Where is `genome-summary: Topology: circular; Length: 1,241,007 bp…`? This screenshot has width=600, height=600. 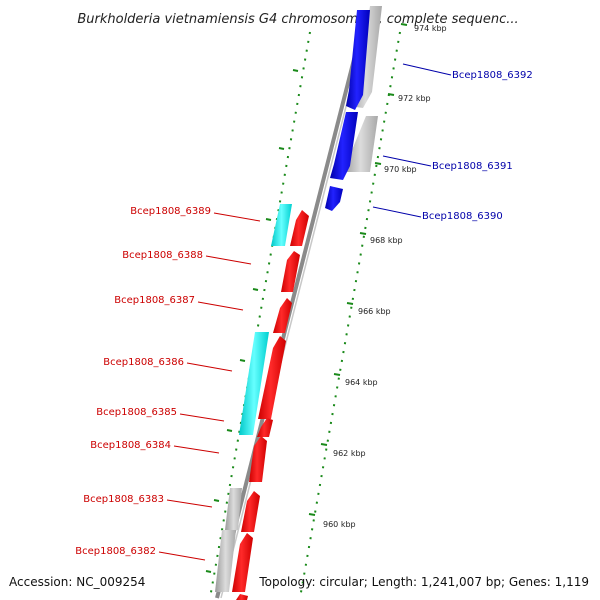
genome-summary: Topology: circular; Length: 1,241,007 bp… is located at coordinates (423, 582).